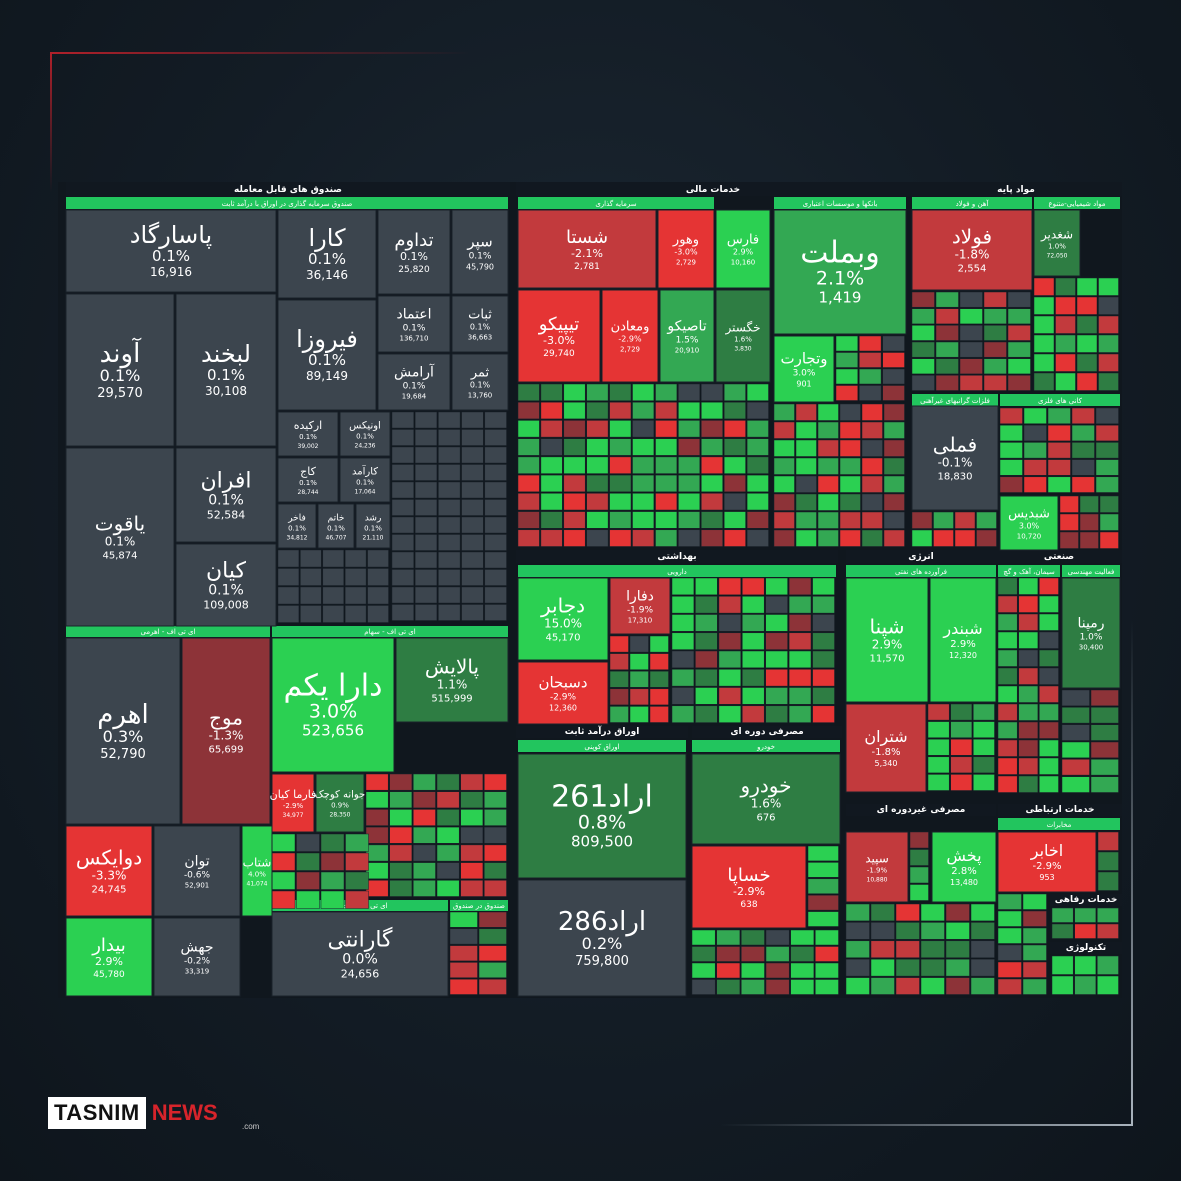 This screenshot has width=1181, height=1181. Describe the element at coordinates (414, 270) in the screenshot. I see `tile-value: 25,820` at that location.